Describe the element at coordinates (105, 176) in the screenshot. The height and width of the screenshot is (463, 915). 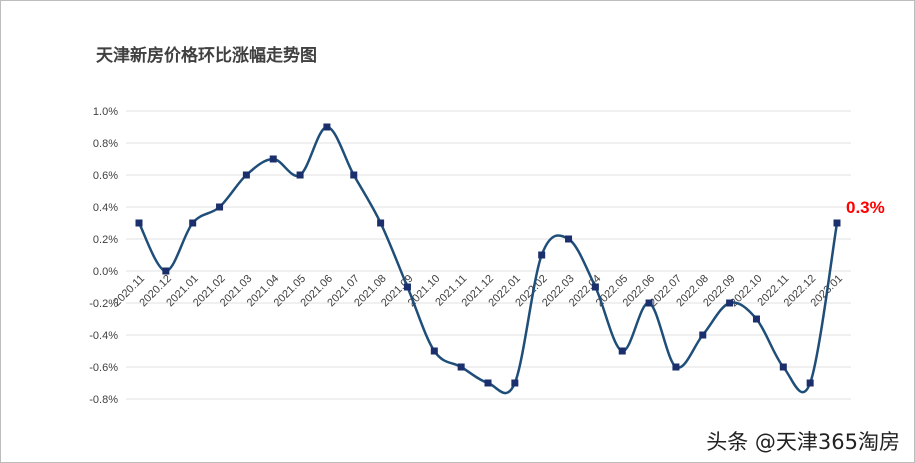
I see `y-tick-label: 0.6%` at that location.